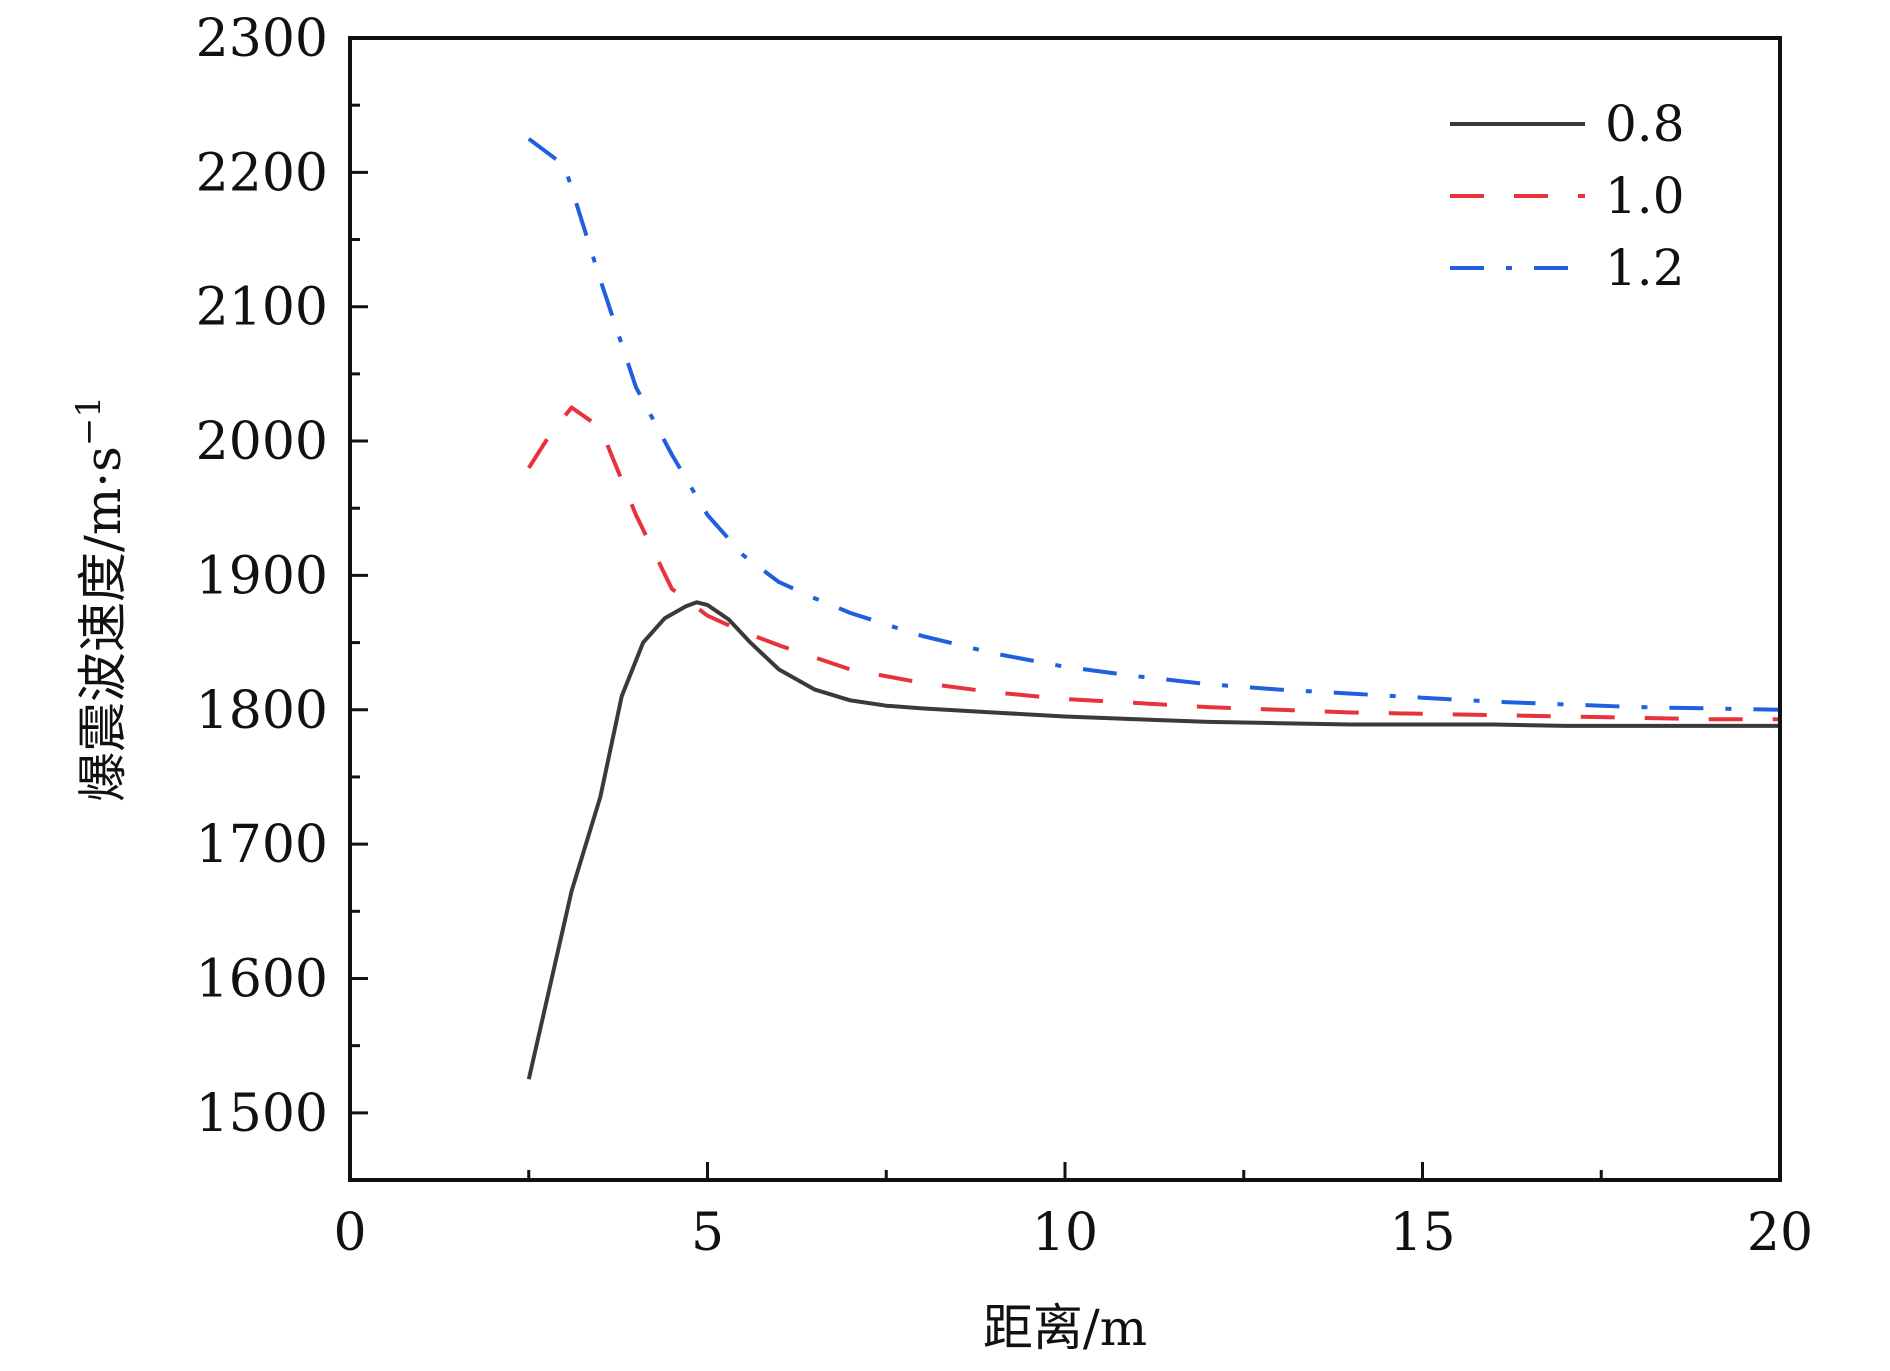 Image resolution: width=1890 pixels, height=1371 pixels. What do you see at coordinates (262, 845) in the screenshot?
I see `y-tick-label: 1700` at bounding box center [262, 845].